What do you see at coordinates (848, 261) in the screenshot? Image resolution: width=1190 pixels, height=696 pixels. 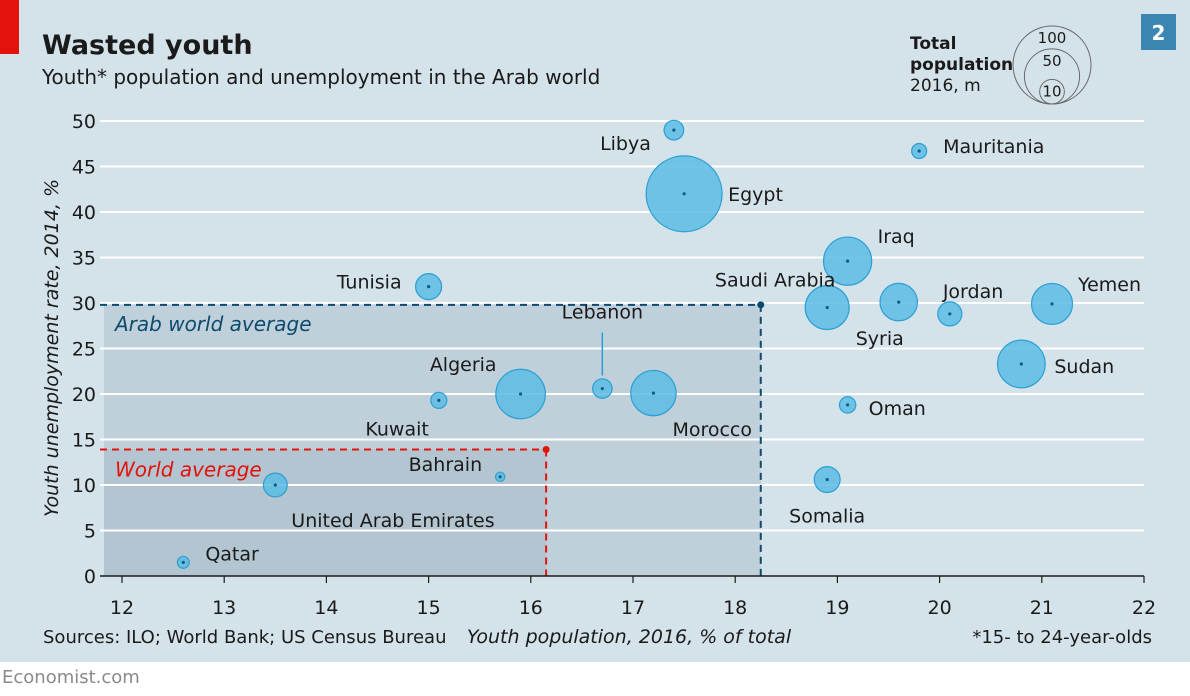 I see `bubble-dot-iraq` at bounding box center [848, 261].